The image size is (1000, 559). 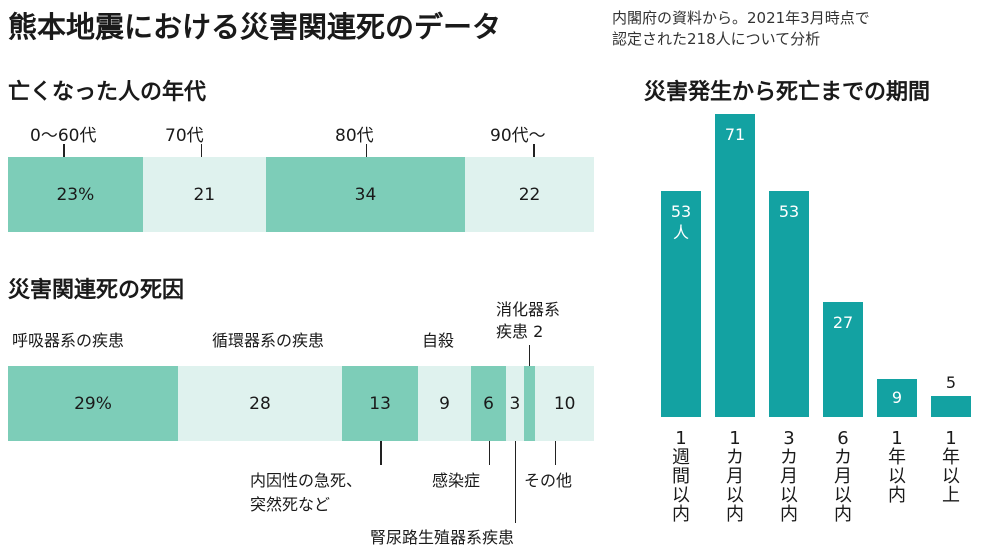 I want to click on cause-segment: 13, so click(x=380, y=403).